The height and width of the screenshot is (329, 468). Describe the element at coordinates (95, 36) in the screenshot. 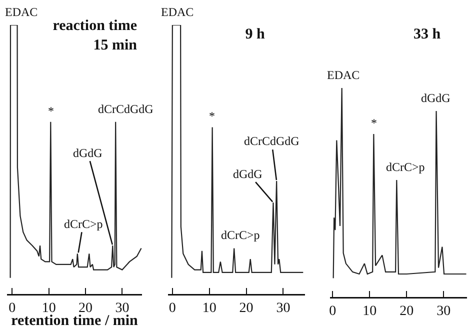

I see `chart-title: reaction time 15 min` at that location.